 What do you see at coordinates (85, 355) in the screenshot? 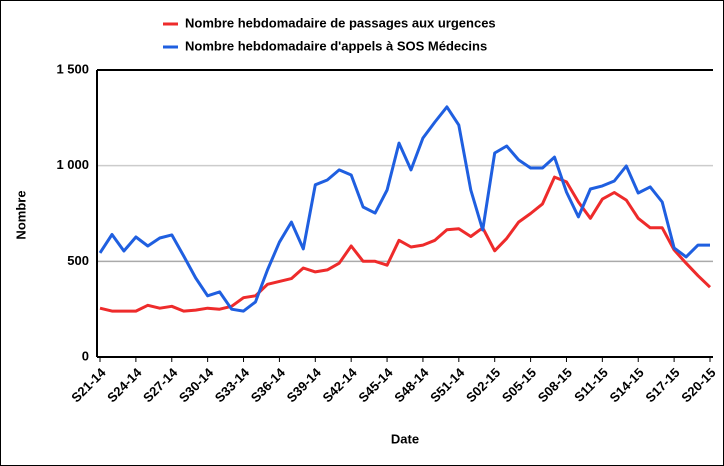
I see `y-tick-label: 0` at bounding box center [85, 355].